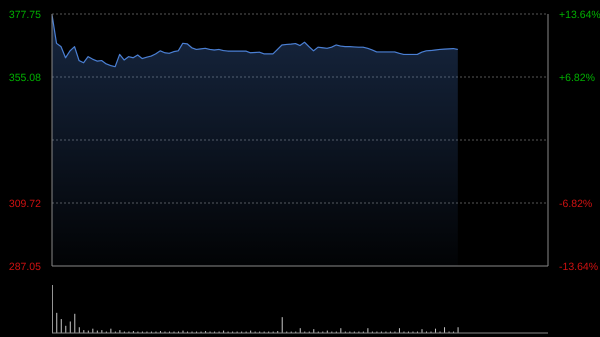  Describe the element at coordinates (25, 204) in the screenshot. I see `y-tick-label: 309.72` at that location.